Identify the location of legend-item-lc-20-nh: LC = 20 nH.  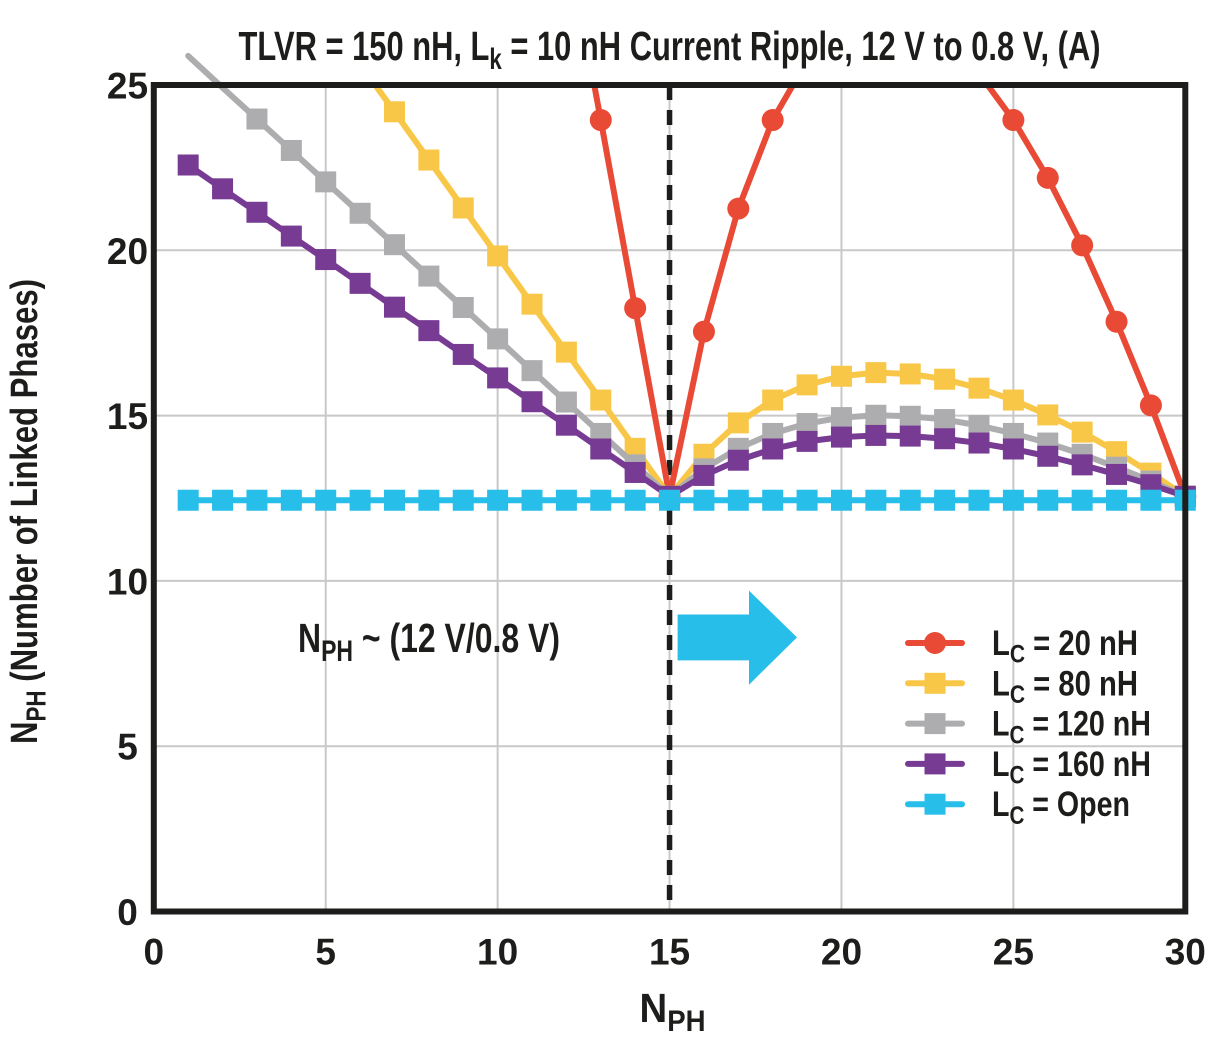
(1021, 646).